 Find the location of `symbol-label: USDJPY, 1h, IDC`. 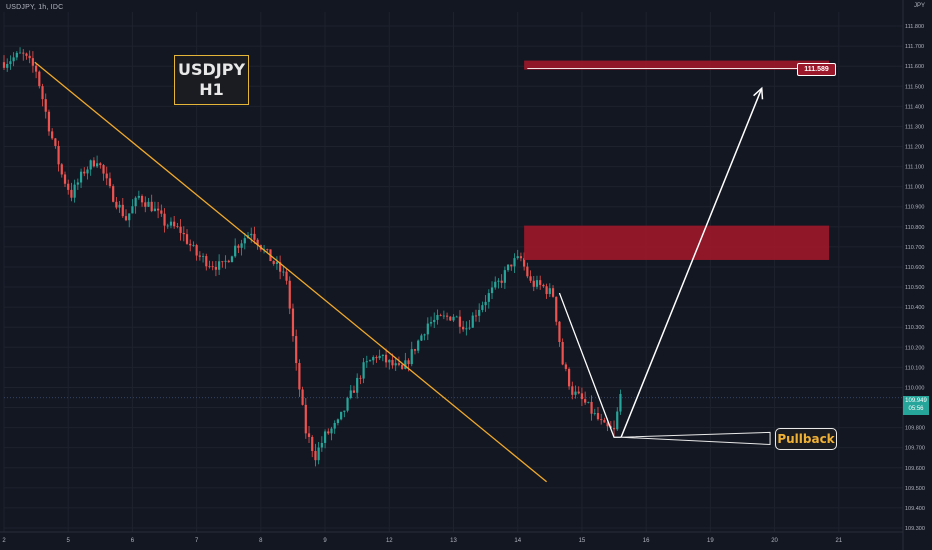

symbol-label: USDJPY, 1h, IDC is located at coordinates (35, 7).